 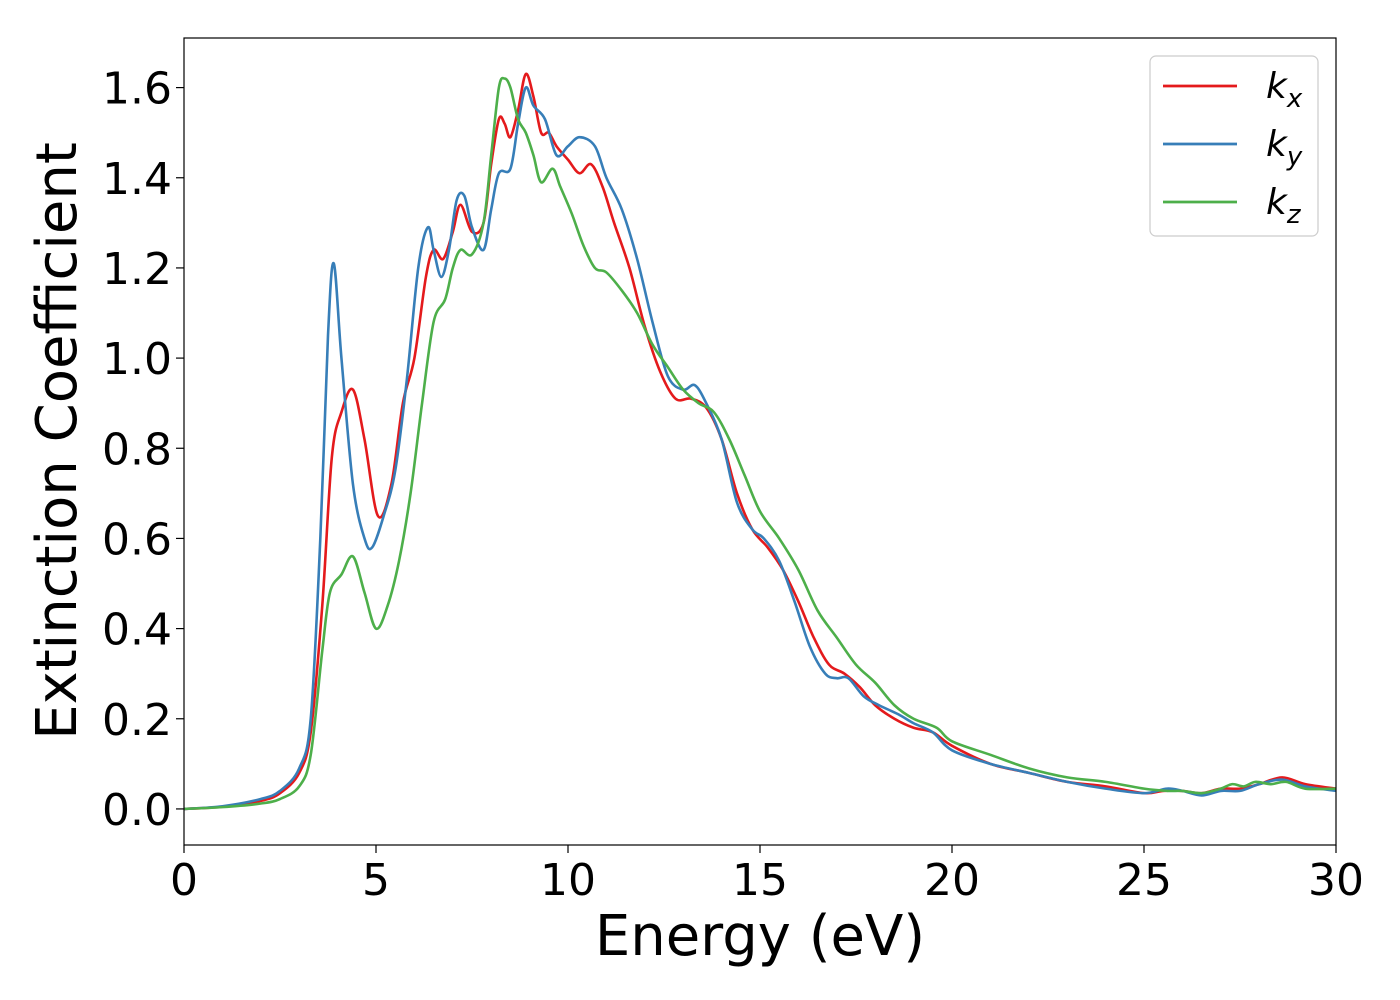 I want to click on y-tick-label: 0.2, so click(x=137, y=720).